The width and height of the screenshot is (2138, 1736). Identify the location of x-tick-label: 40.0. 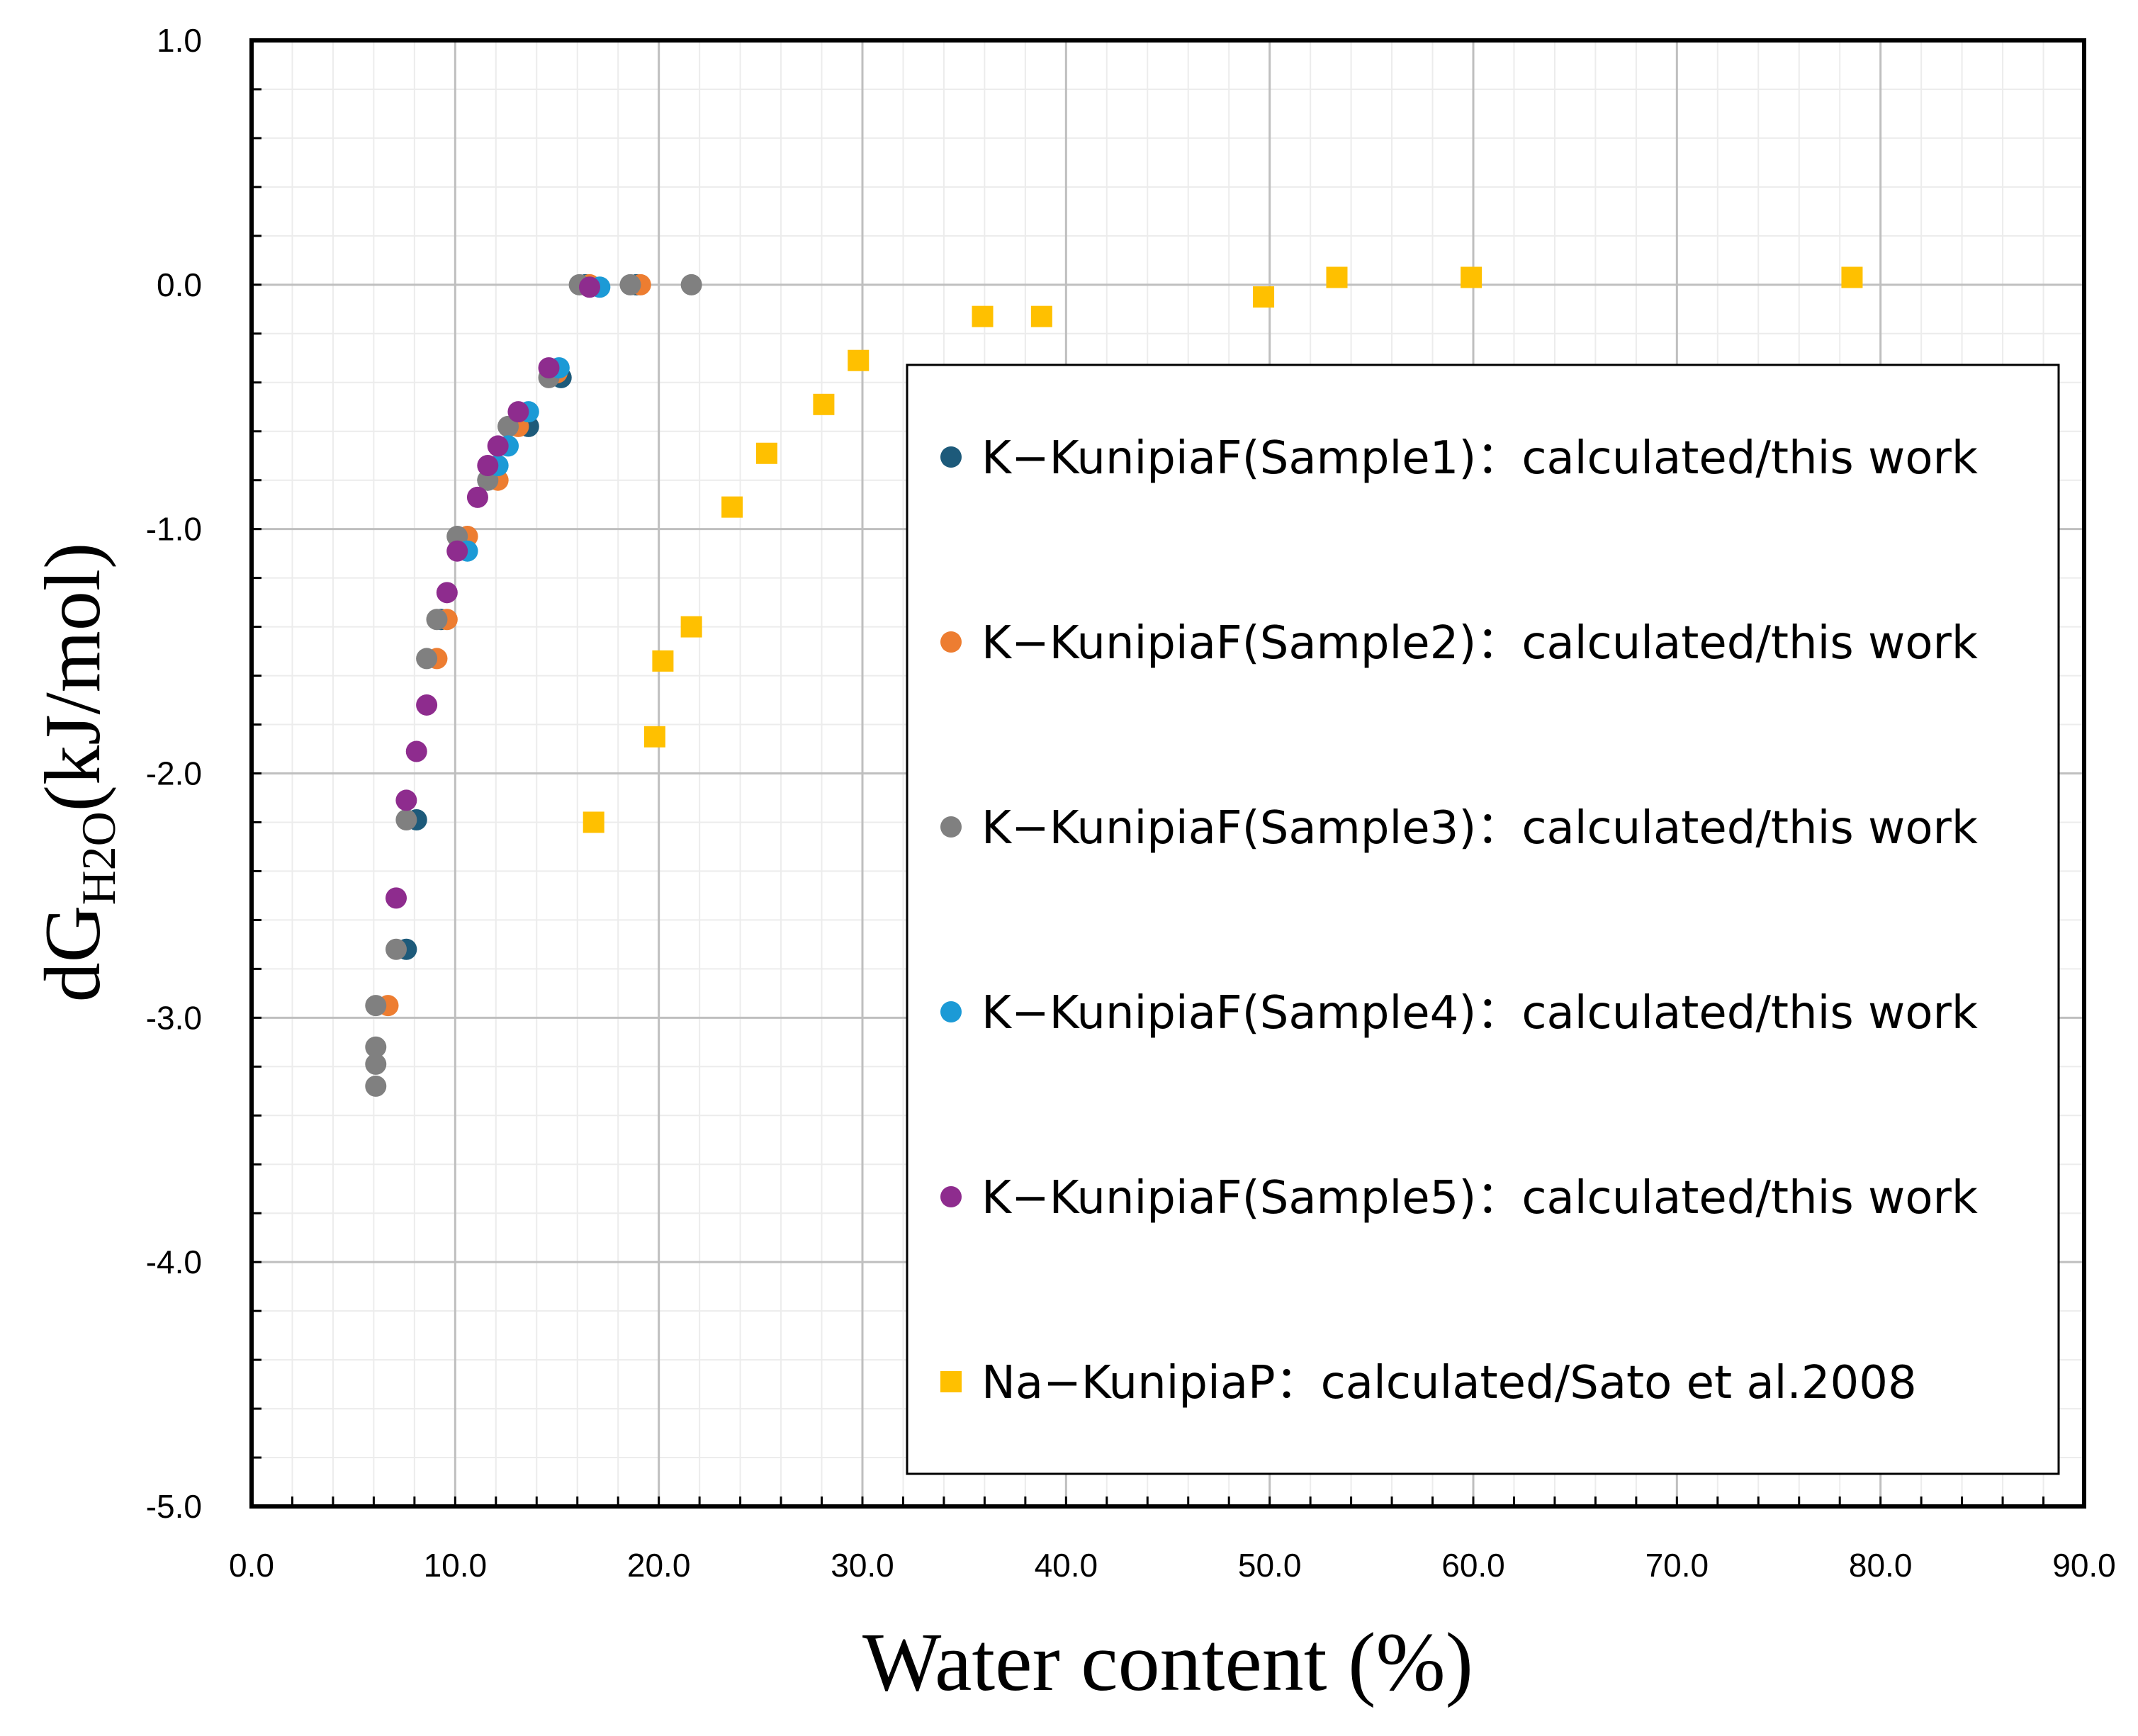
(1066, 1565).